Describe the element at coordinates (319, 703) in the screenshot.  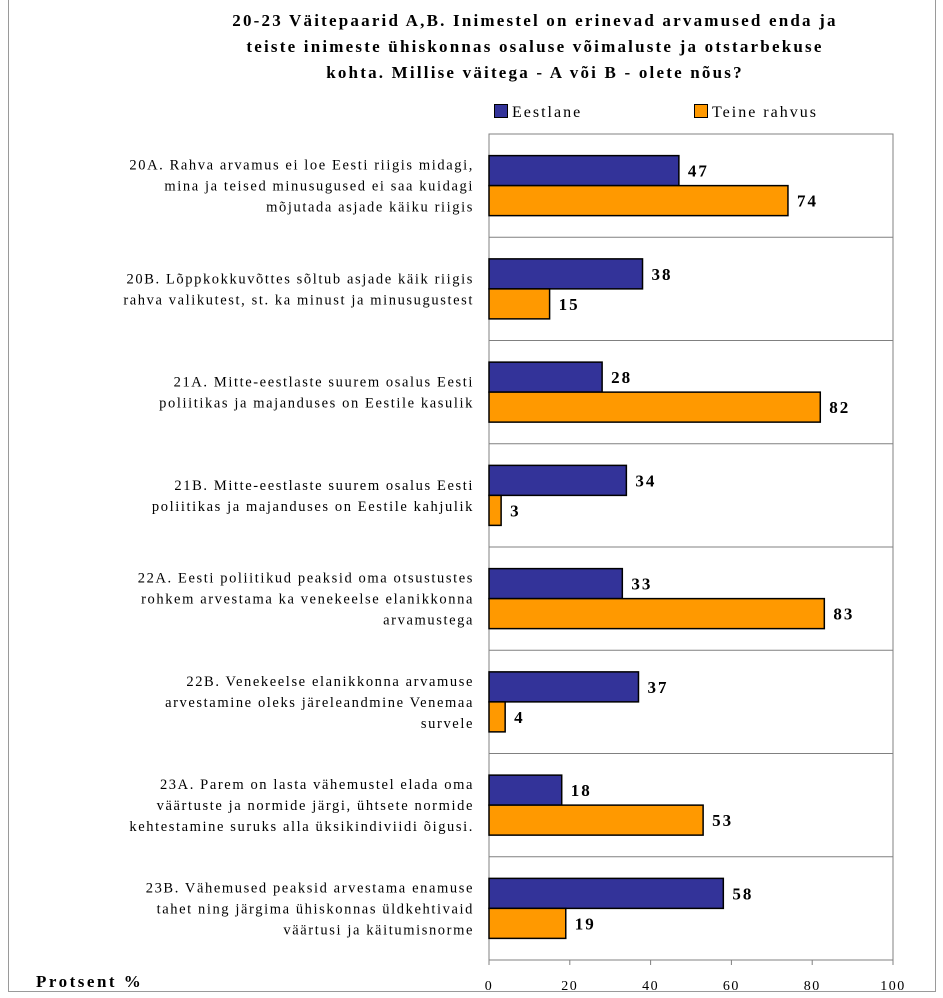
I see `category-label-5-line-1: arvestamine oleks järeleandmine Venemaa` at that location.